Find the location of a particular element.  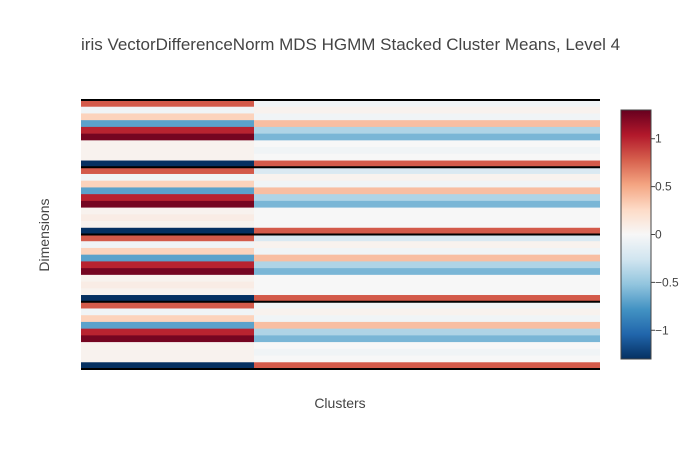

colorbar: 1 0.5 0 −0.5 −1 is located at coordinates (649, 234).